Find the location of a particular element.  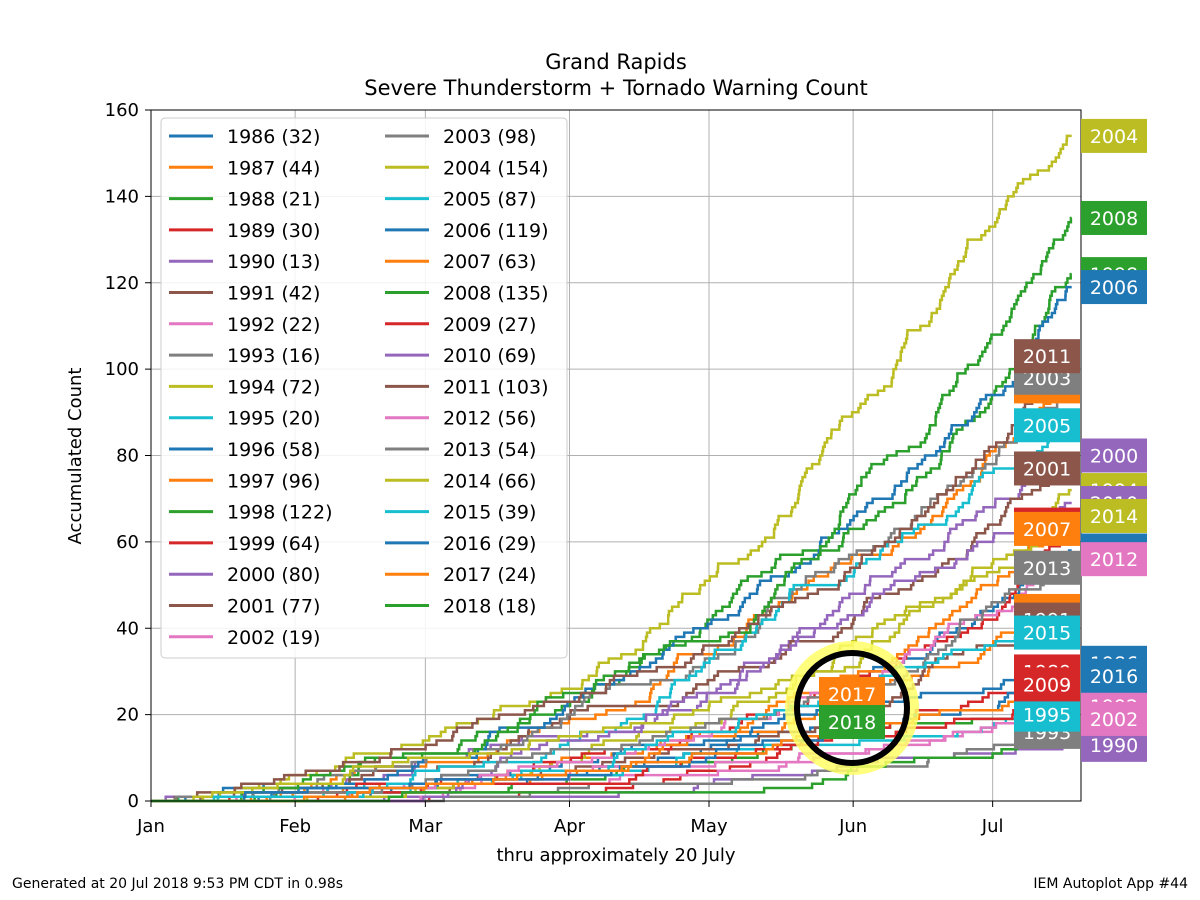

legend-label: 2014 (66) is located at coordinates (489, 481).